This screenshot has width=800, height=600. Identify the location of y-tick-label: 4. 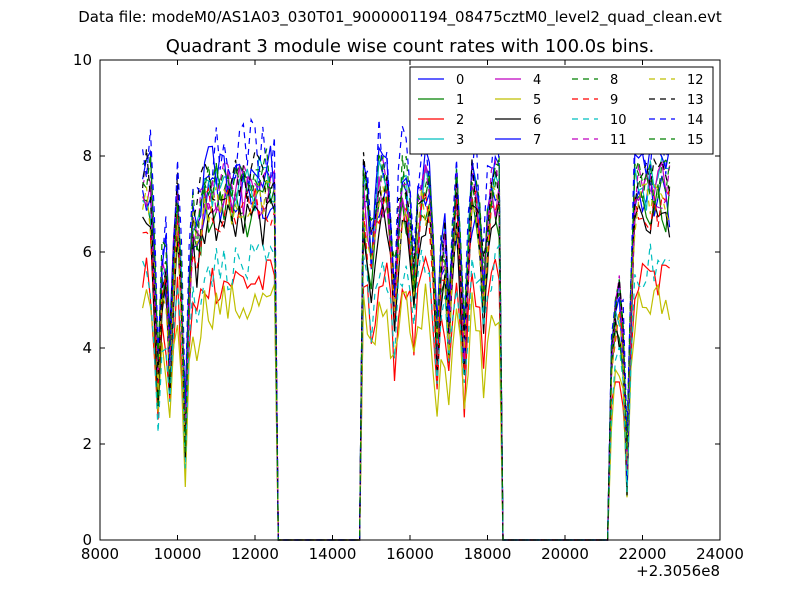
(87, 348).